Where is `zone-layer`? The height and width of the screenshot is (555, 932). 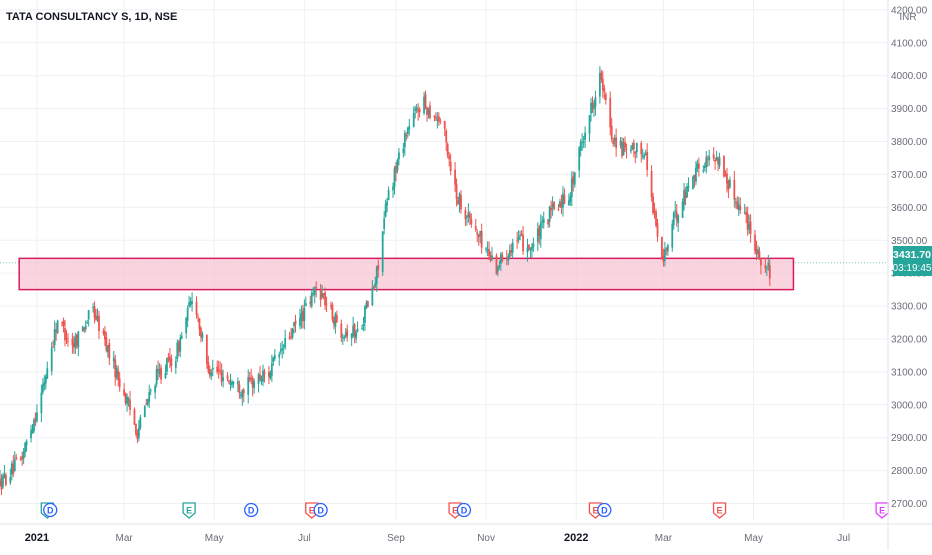
zone-layer is located at coordinates (406, 274).